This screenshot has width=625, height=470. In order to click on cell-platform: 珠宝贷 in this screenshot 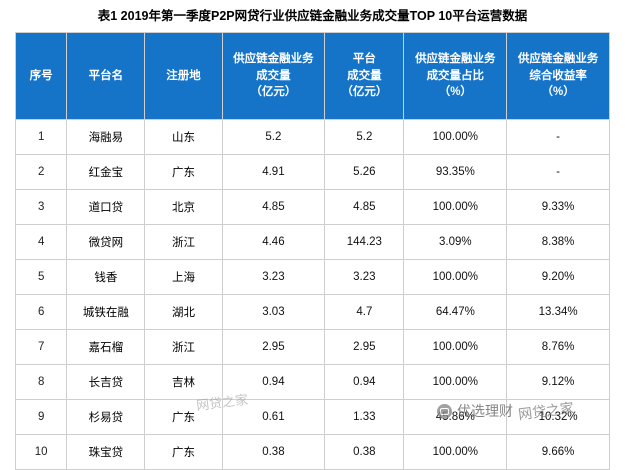, I will do `click(106, 452)`.